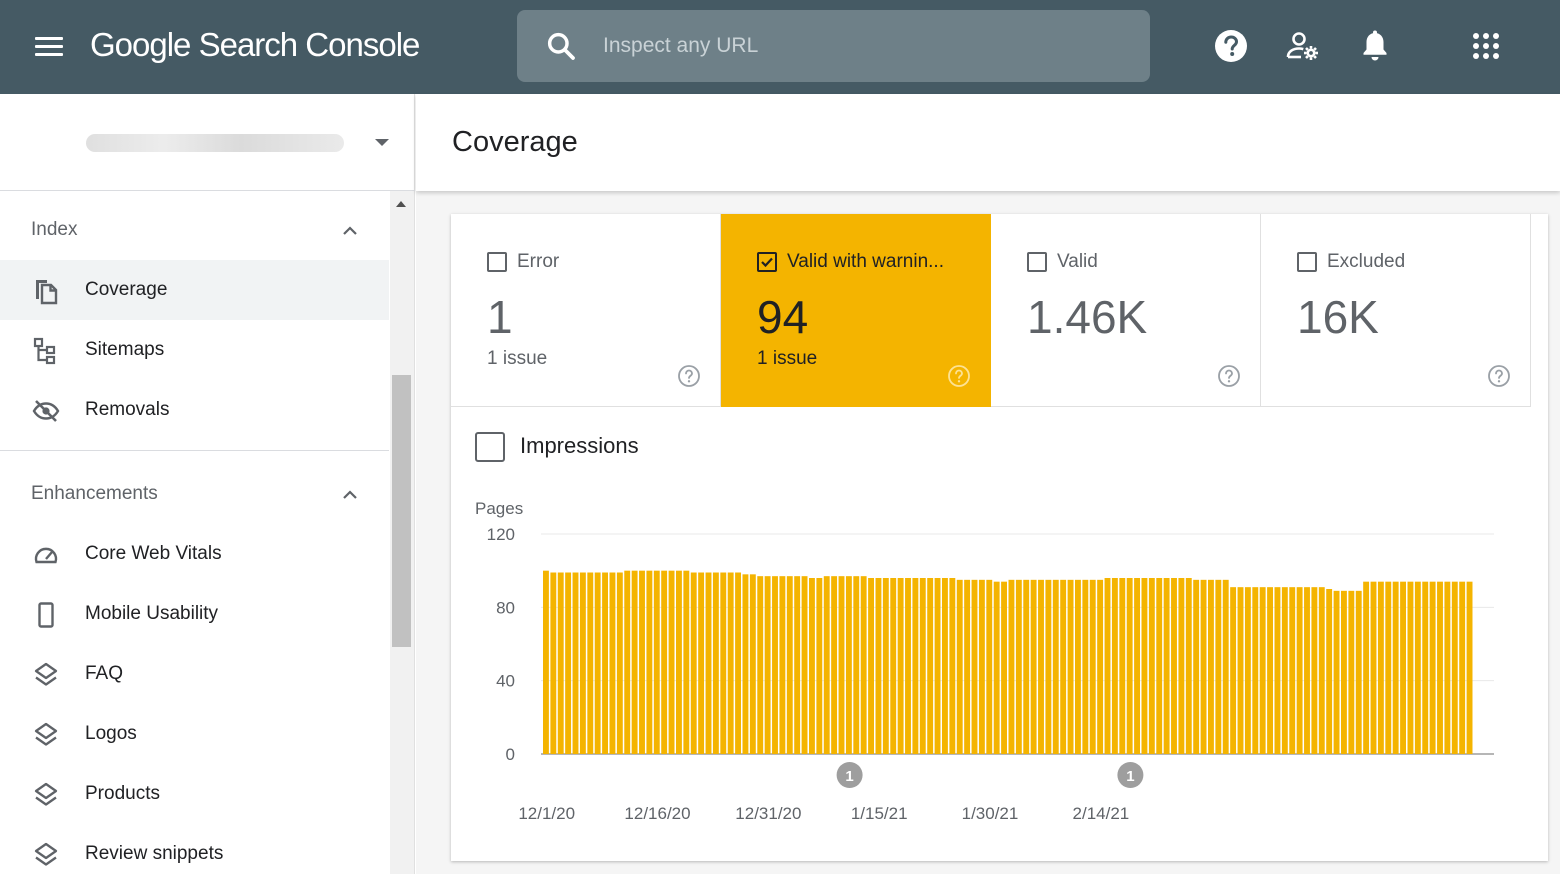 The height and width of the screenshot is (874, 1560). I want to click on coverage-icon, so click(47, 292).